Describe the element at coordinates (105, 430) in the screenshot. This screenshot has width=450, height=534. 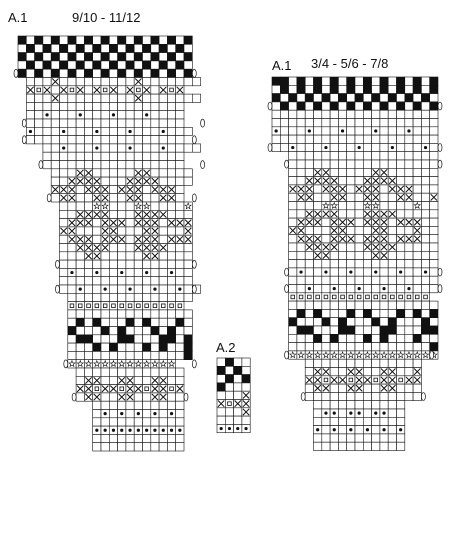
I see `chart-cell-dot` at that location.